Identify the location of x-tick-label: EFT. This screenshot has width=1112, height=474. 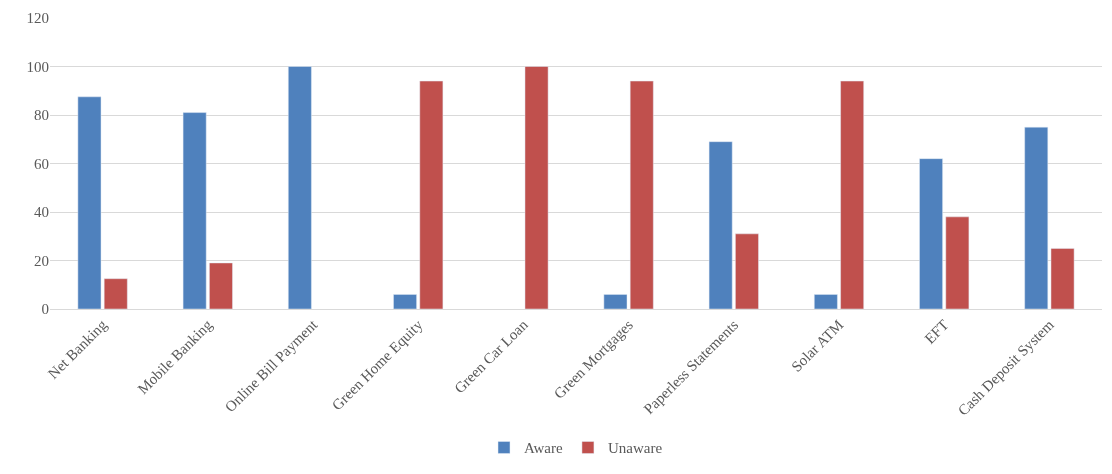
(936, 331).